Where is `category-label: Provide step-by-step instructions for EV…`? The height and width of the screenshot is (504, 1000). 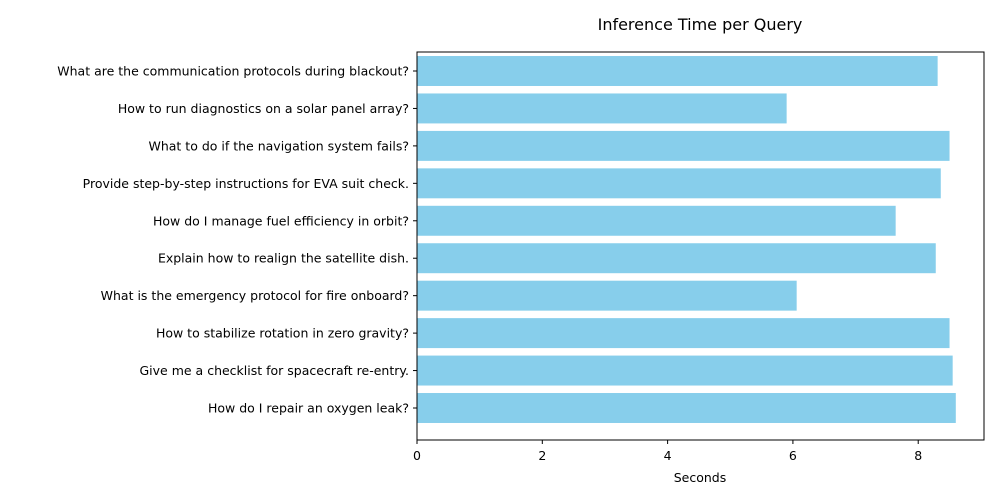 category-label: Provide step-by-step instructions for EV… is located at coordinates (246, 183).